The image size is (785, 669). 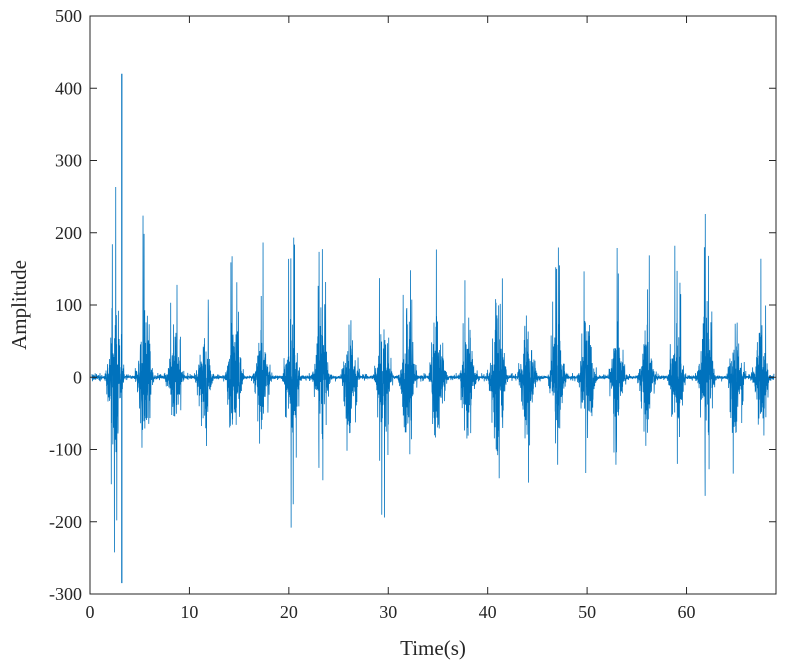 I want to click on y-tick-label: 500, so click(x=68, y=16).